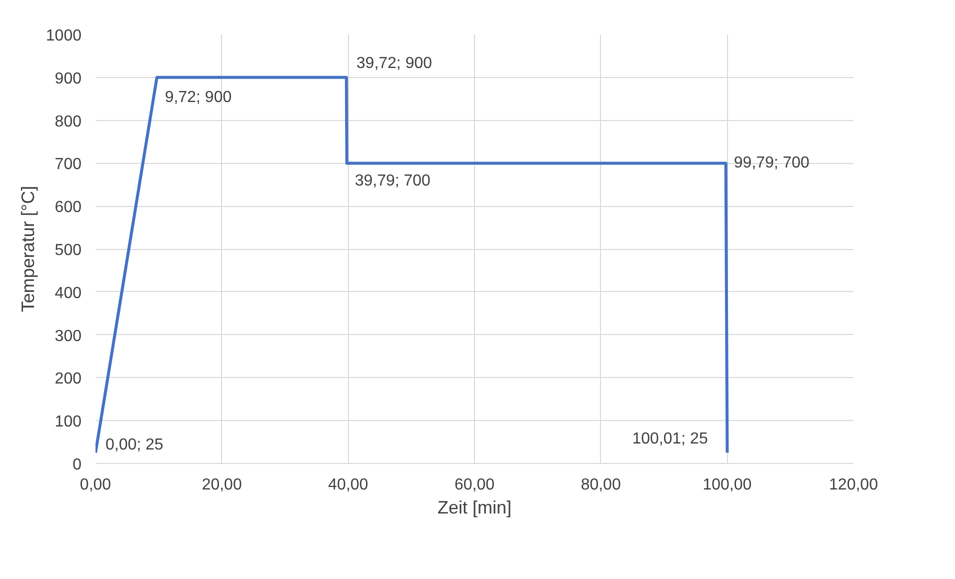  I want to click on y-tick-label: 100, so click(68, 422).